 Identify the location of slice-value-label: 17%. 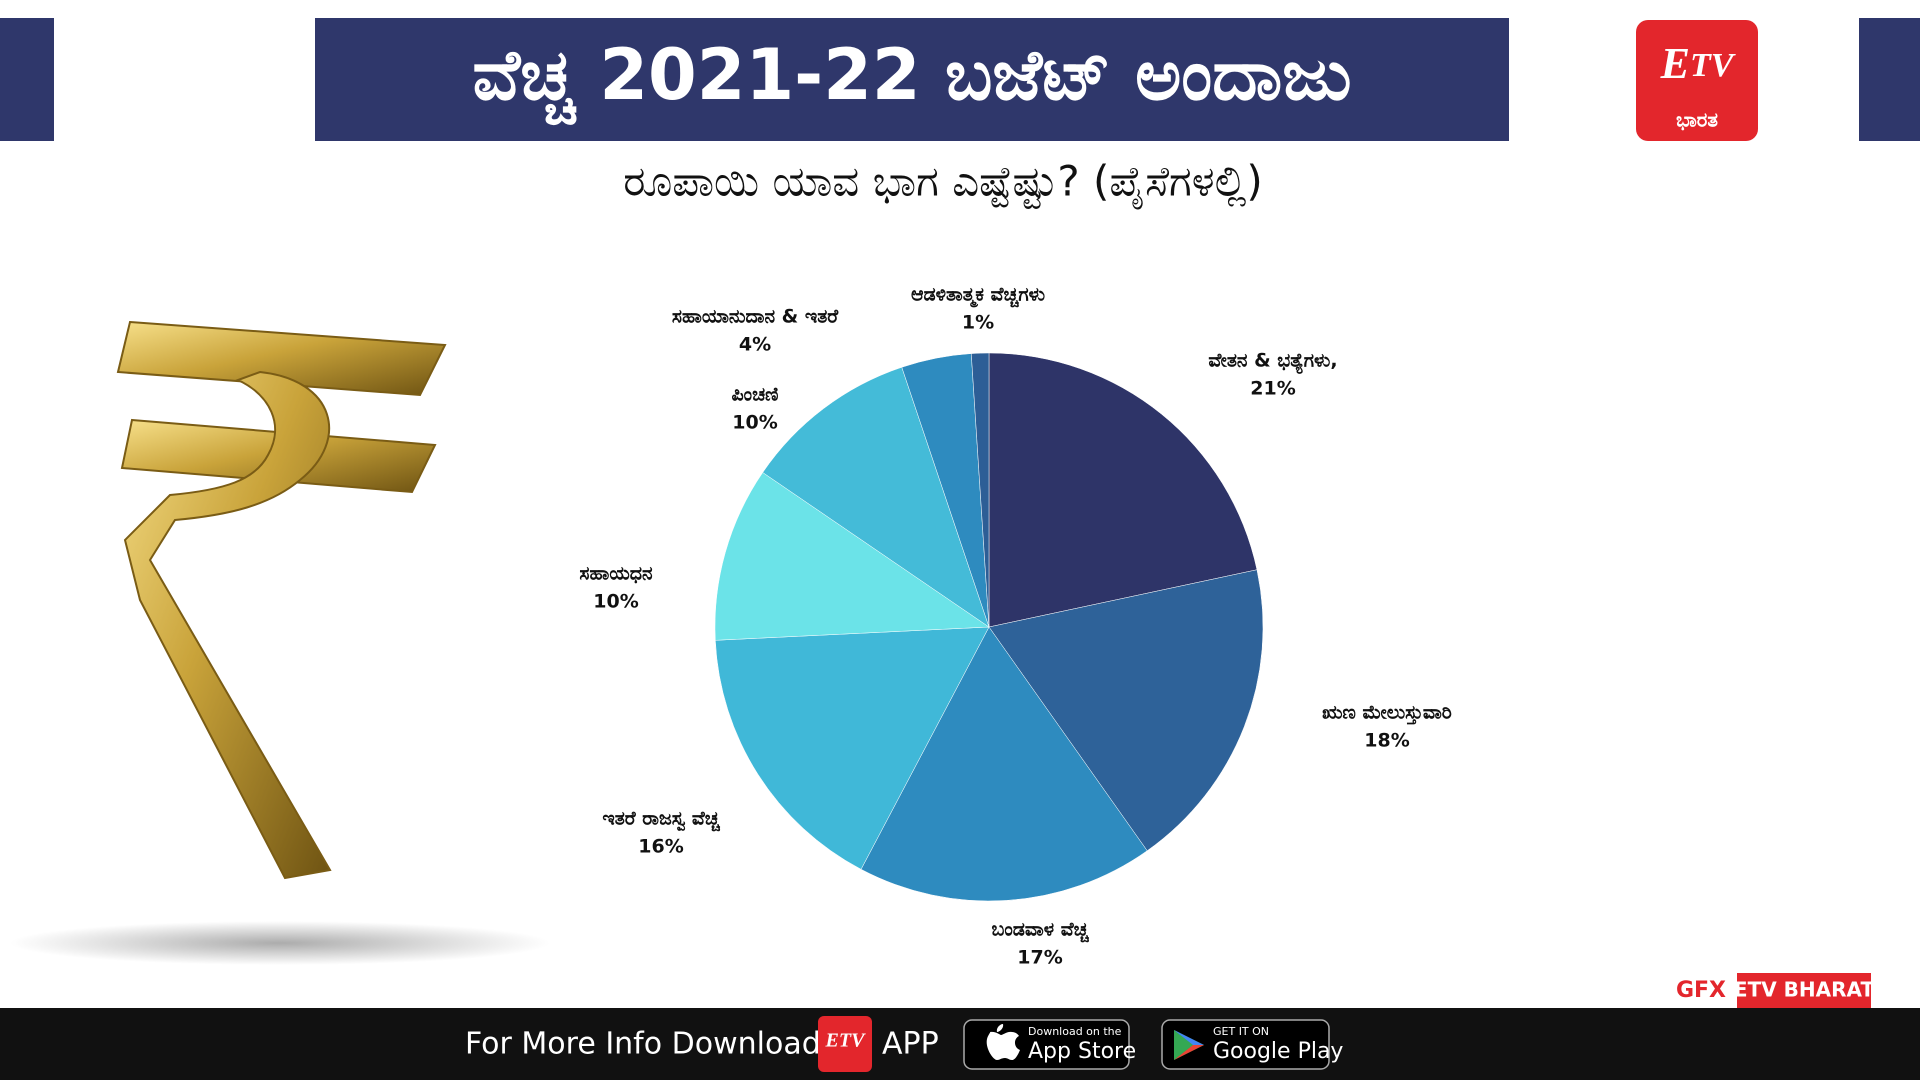
(1039, 958).